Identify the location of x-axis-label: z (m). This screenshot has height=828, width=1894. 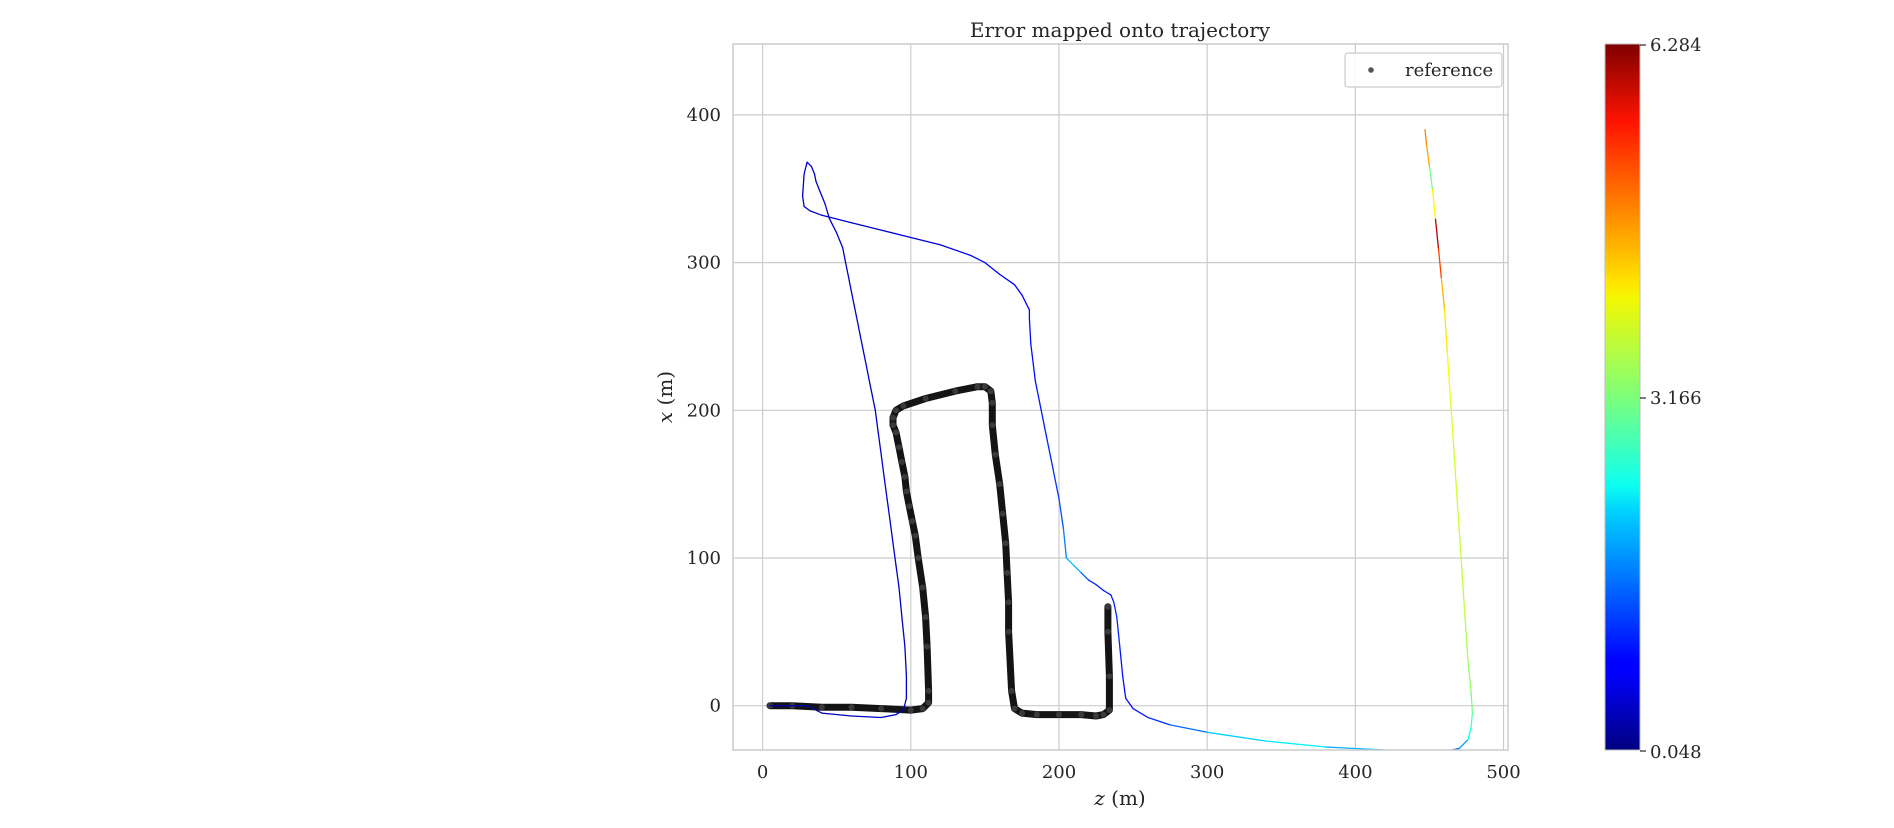
(1119, 798).